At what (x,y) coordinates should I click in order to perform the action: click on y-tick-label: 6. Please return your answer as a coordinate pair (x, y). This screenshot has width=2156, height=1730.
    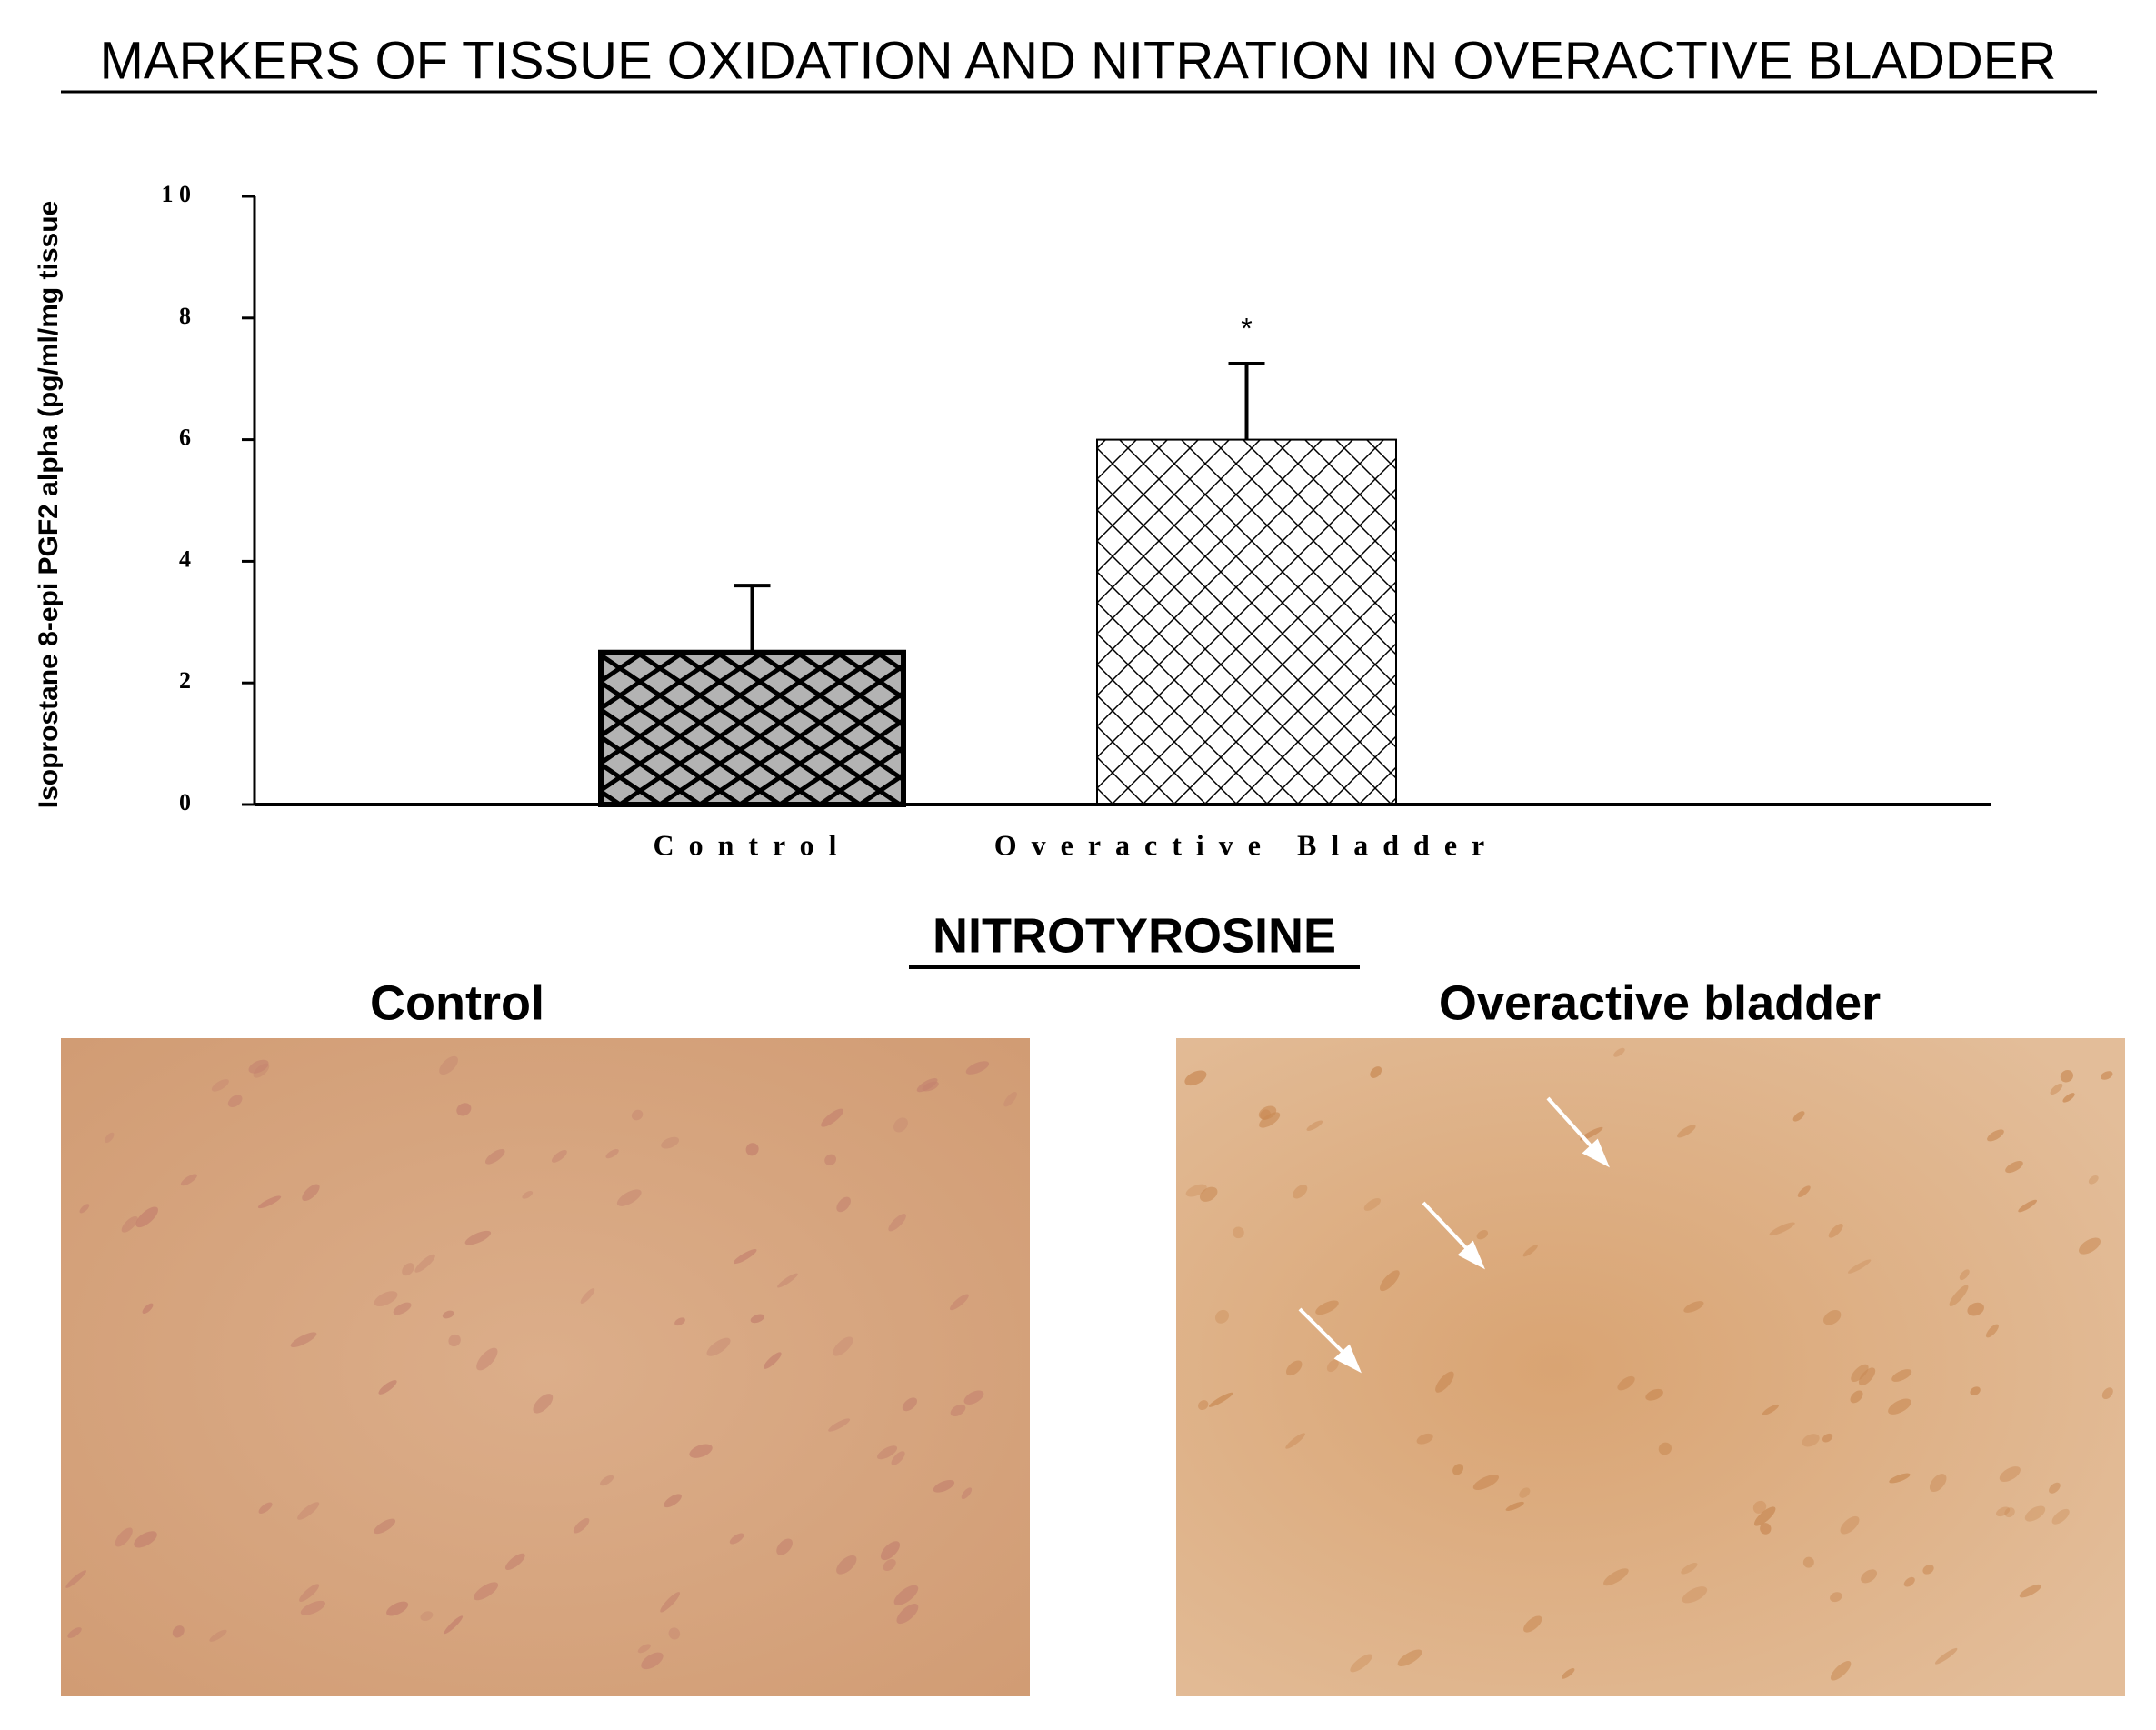
    Looking at the image, I should click on (185, 438).